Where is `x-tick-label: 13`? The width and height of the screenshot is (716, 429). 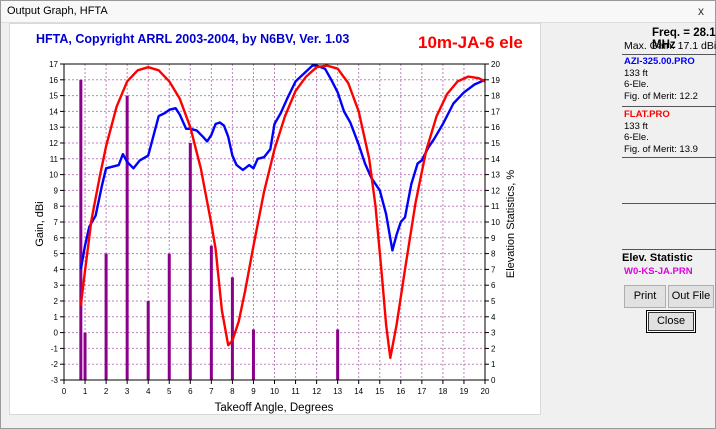
x-tick-label: 13 is located at coordinates (337, 391).